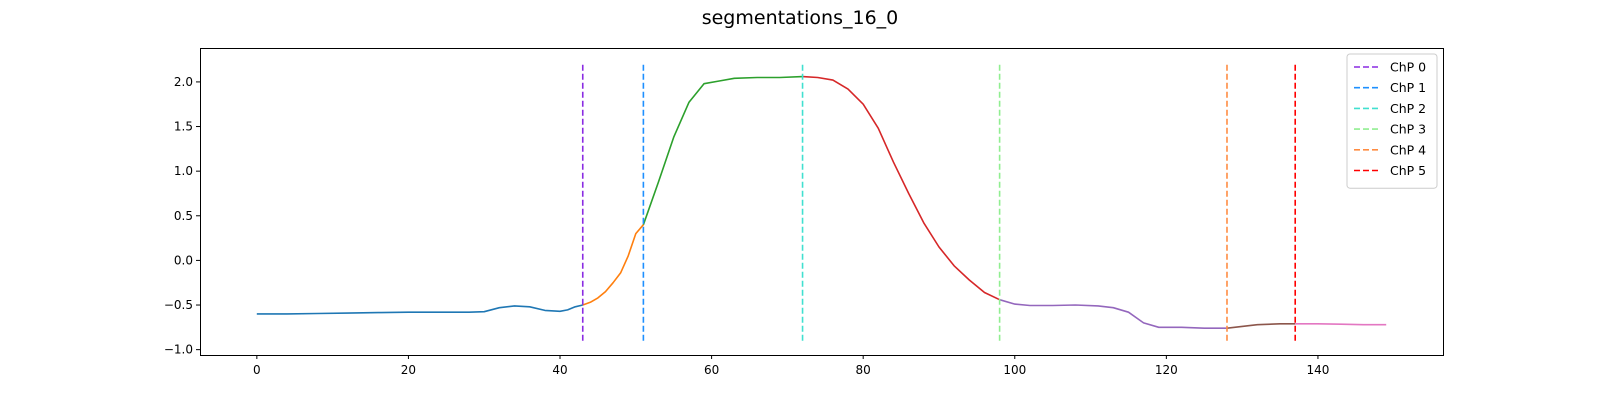 The width and height of the screenshot is (1600, 400). I want to click on legend-label: ChP 3, so click(1408, 129).